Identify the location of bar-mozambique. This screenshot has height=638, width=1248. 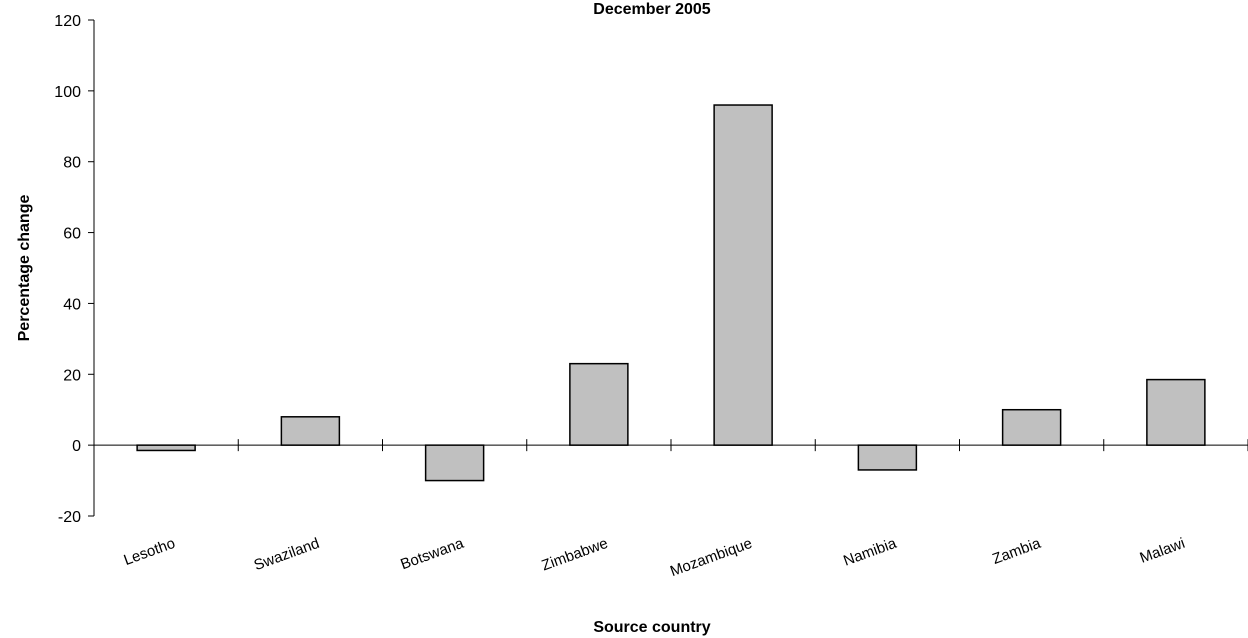
(743, 275).